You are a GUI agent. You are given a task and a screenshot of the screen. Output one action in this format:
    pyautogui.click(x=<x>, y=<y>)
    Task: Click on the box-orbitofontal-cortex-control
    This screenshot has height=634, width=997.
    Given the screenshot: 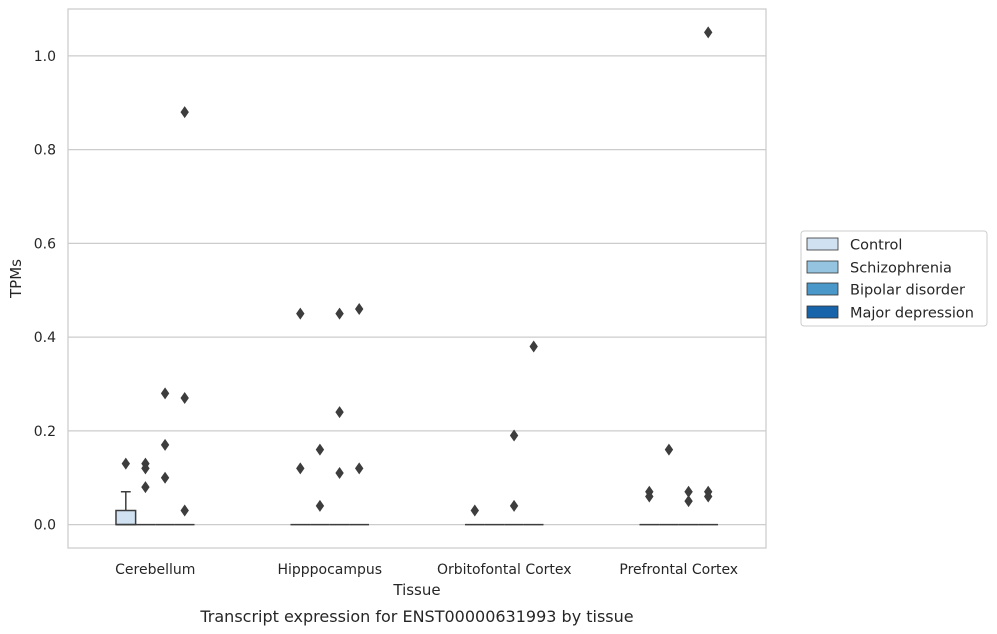 What is the action you would take?
    pyautogui.click(x=474, y=515)
    